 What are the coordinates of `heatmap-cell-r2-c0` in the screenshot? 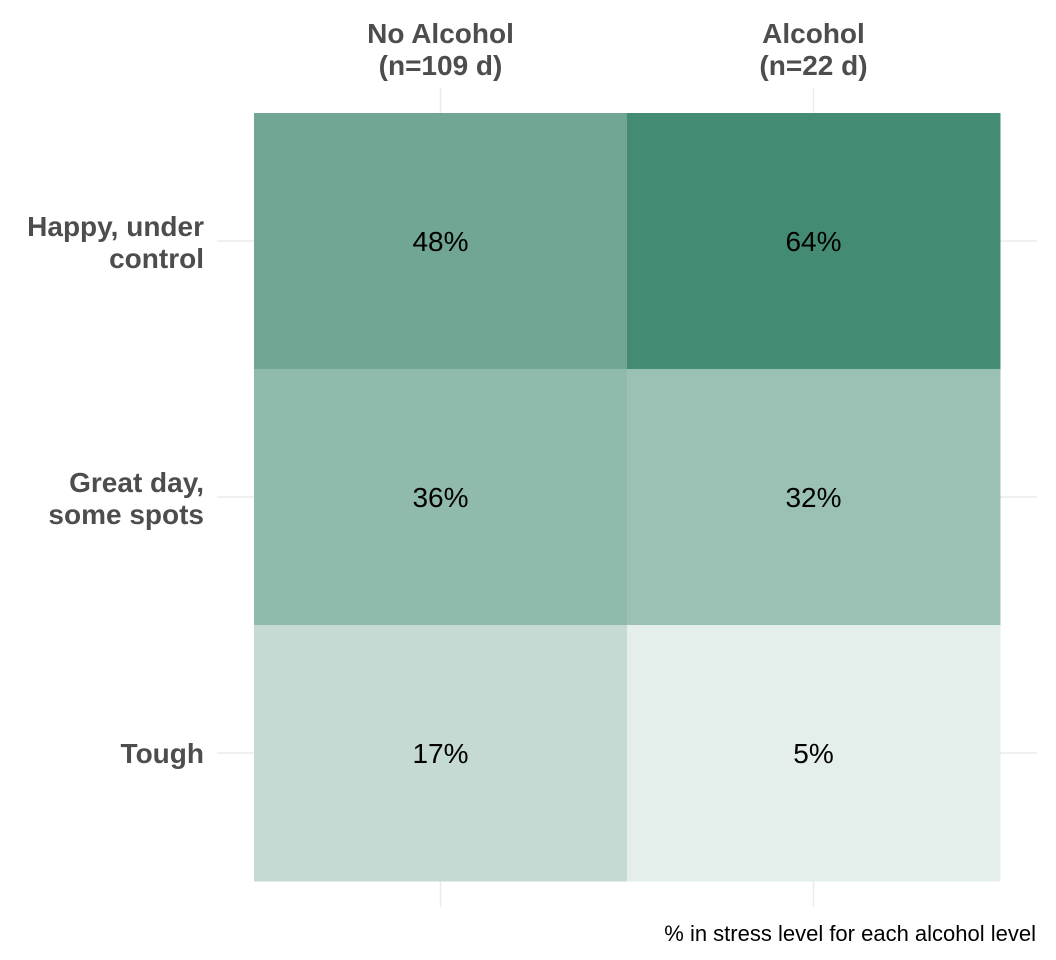 It's located at (441, 753).